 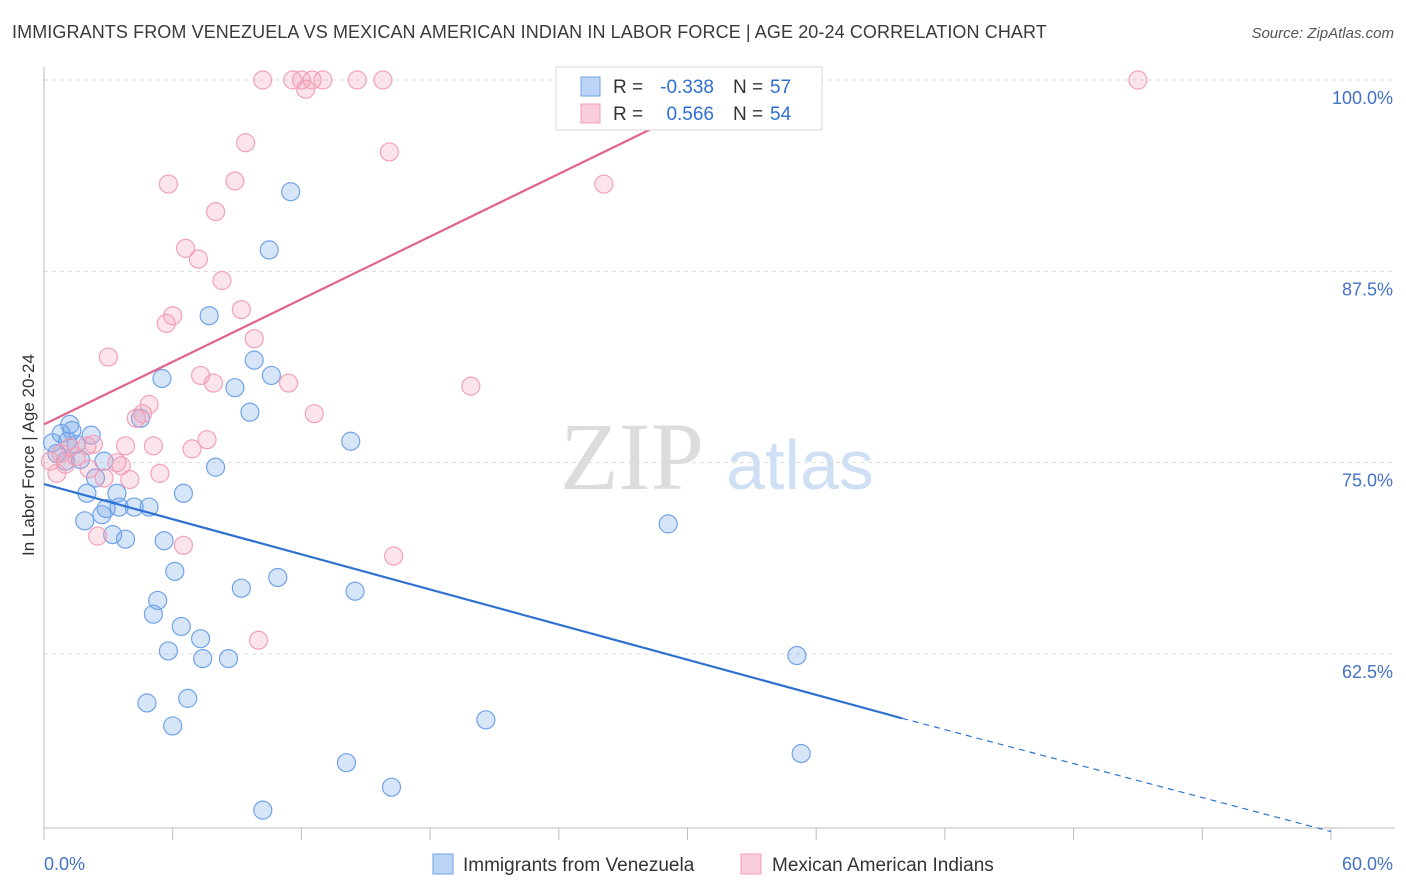 I want to click on stats-legend-n-value-mexican: 54, so click(x=781, y=114).